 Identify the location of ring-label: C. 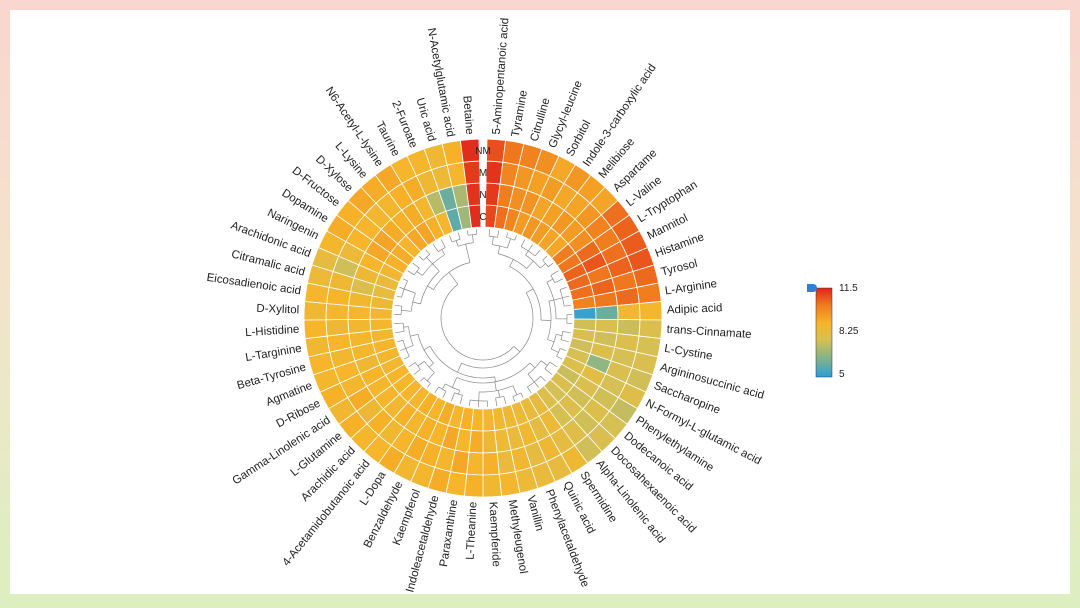
(482, 217).